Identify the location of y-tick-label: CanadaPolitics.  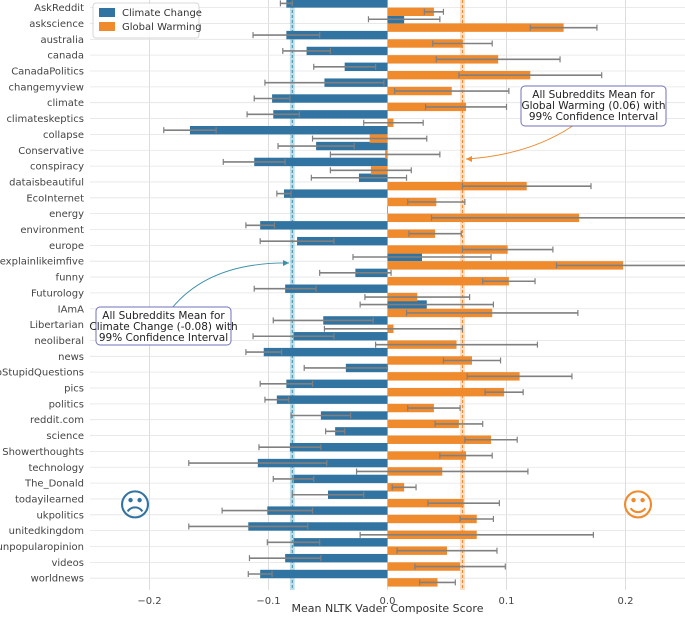
(47, 72).